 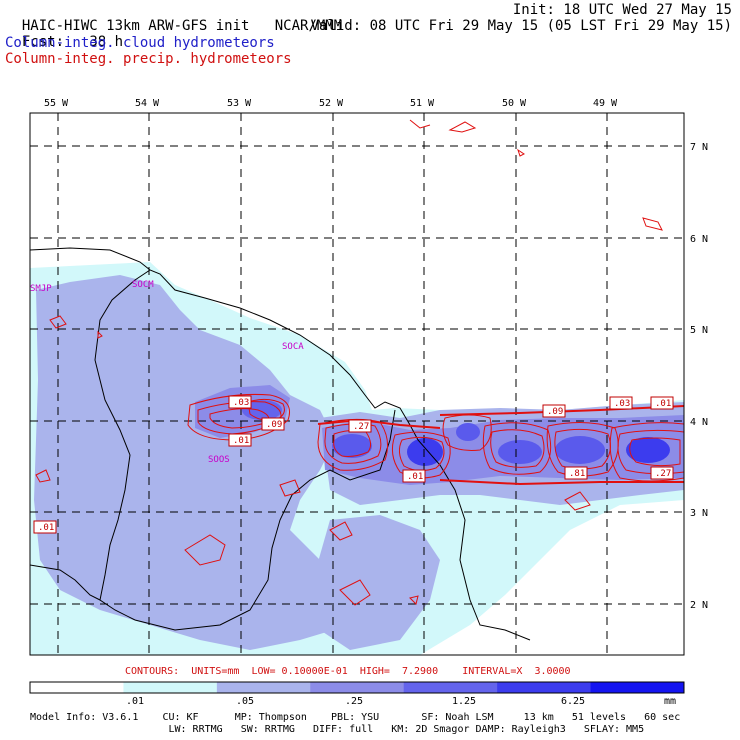 I want to click on fcst-value: 38 h, so click(x=106, y=42).